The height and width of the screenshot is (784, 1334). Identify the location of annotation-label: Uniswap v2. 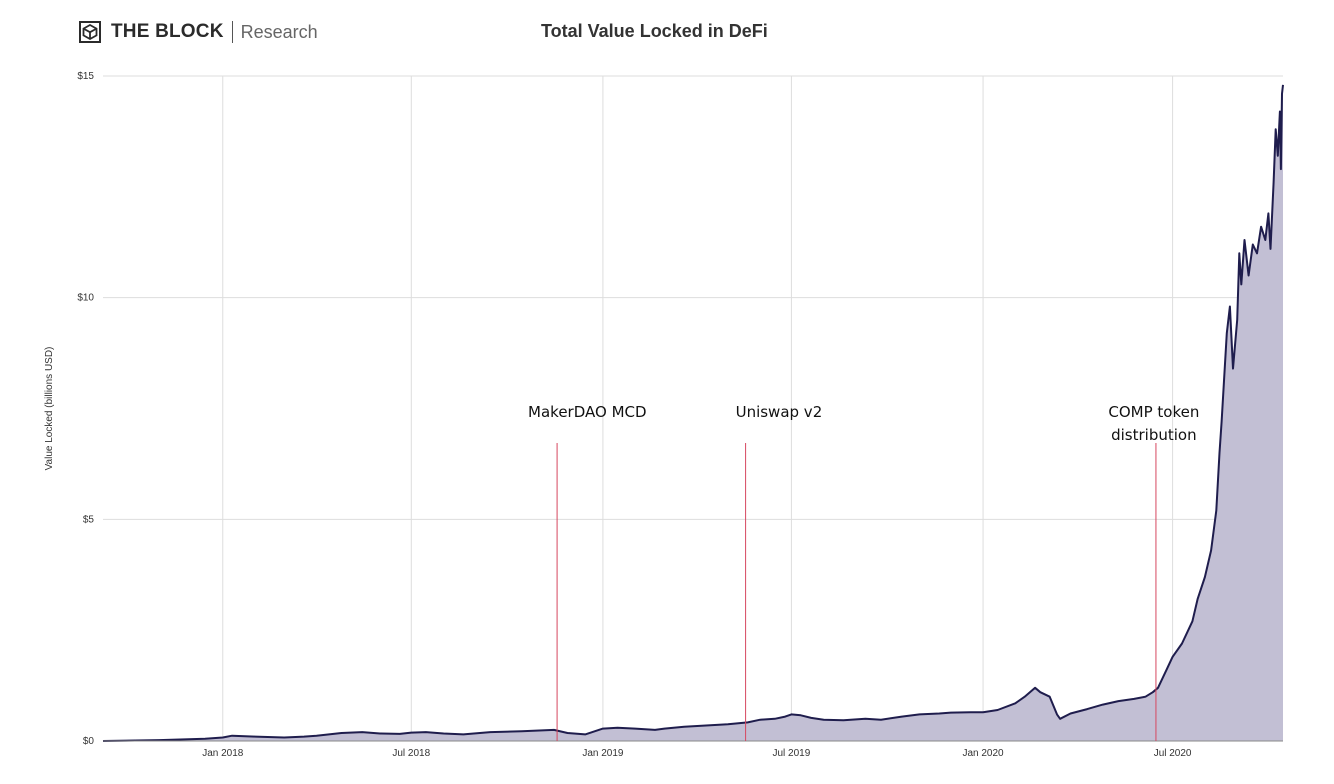
(779, 412).